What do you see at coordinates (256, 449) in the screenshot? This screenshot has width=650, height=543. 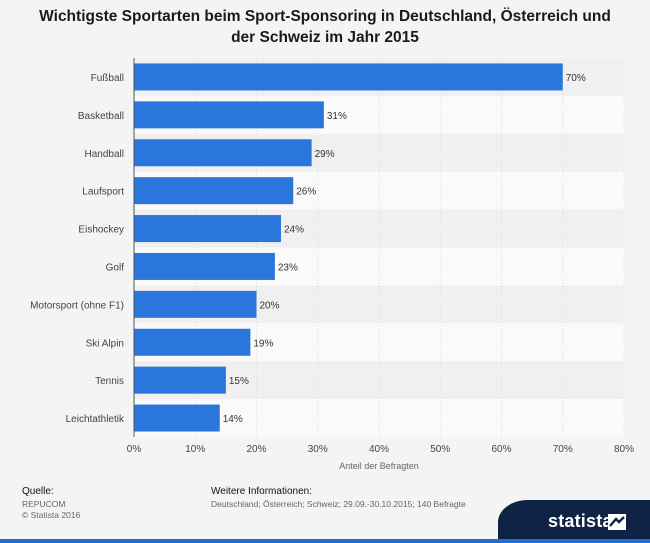 I see `x-tick-label: 20%` at bounding box center [256, 449].